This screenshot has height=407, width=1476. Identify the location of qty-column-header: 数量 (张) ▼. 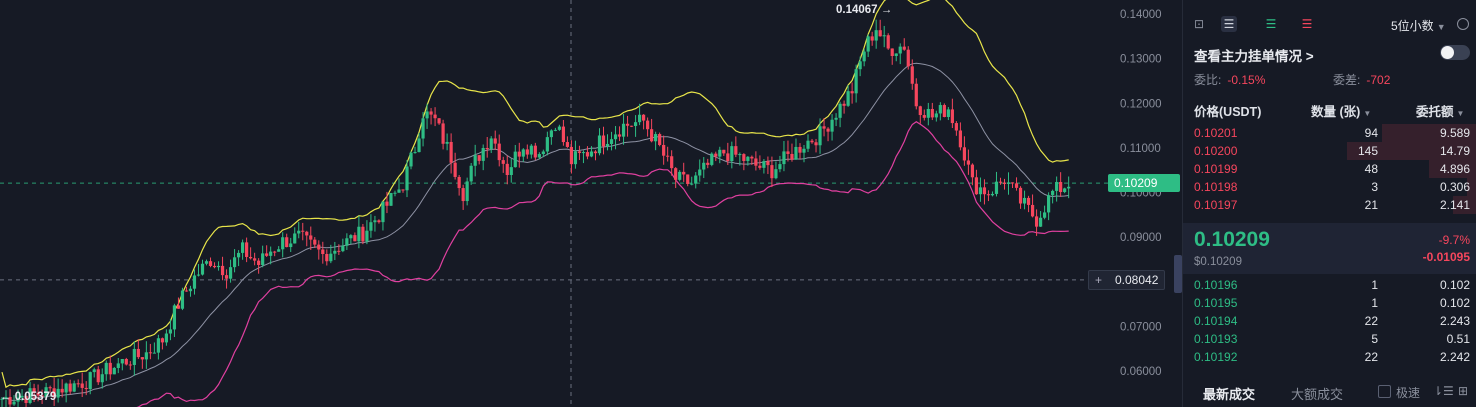
(1341, 110).